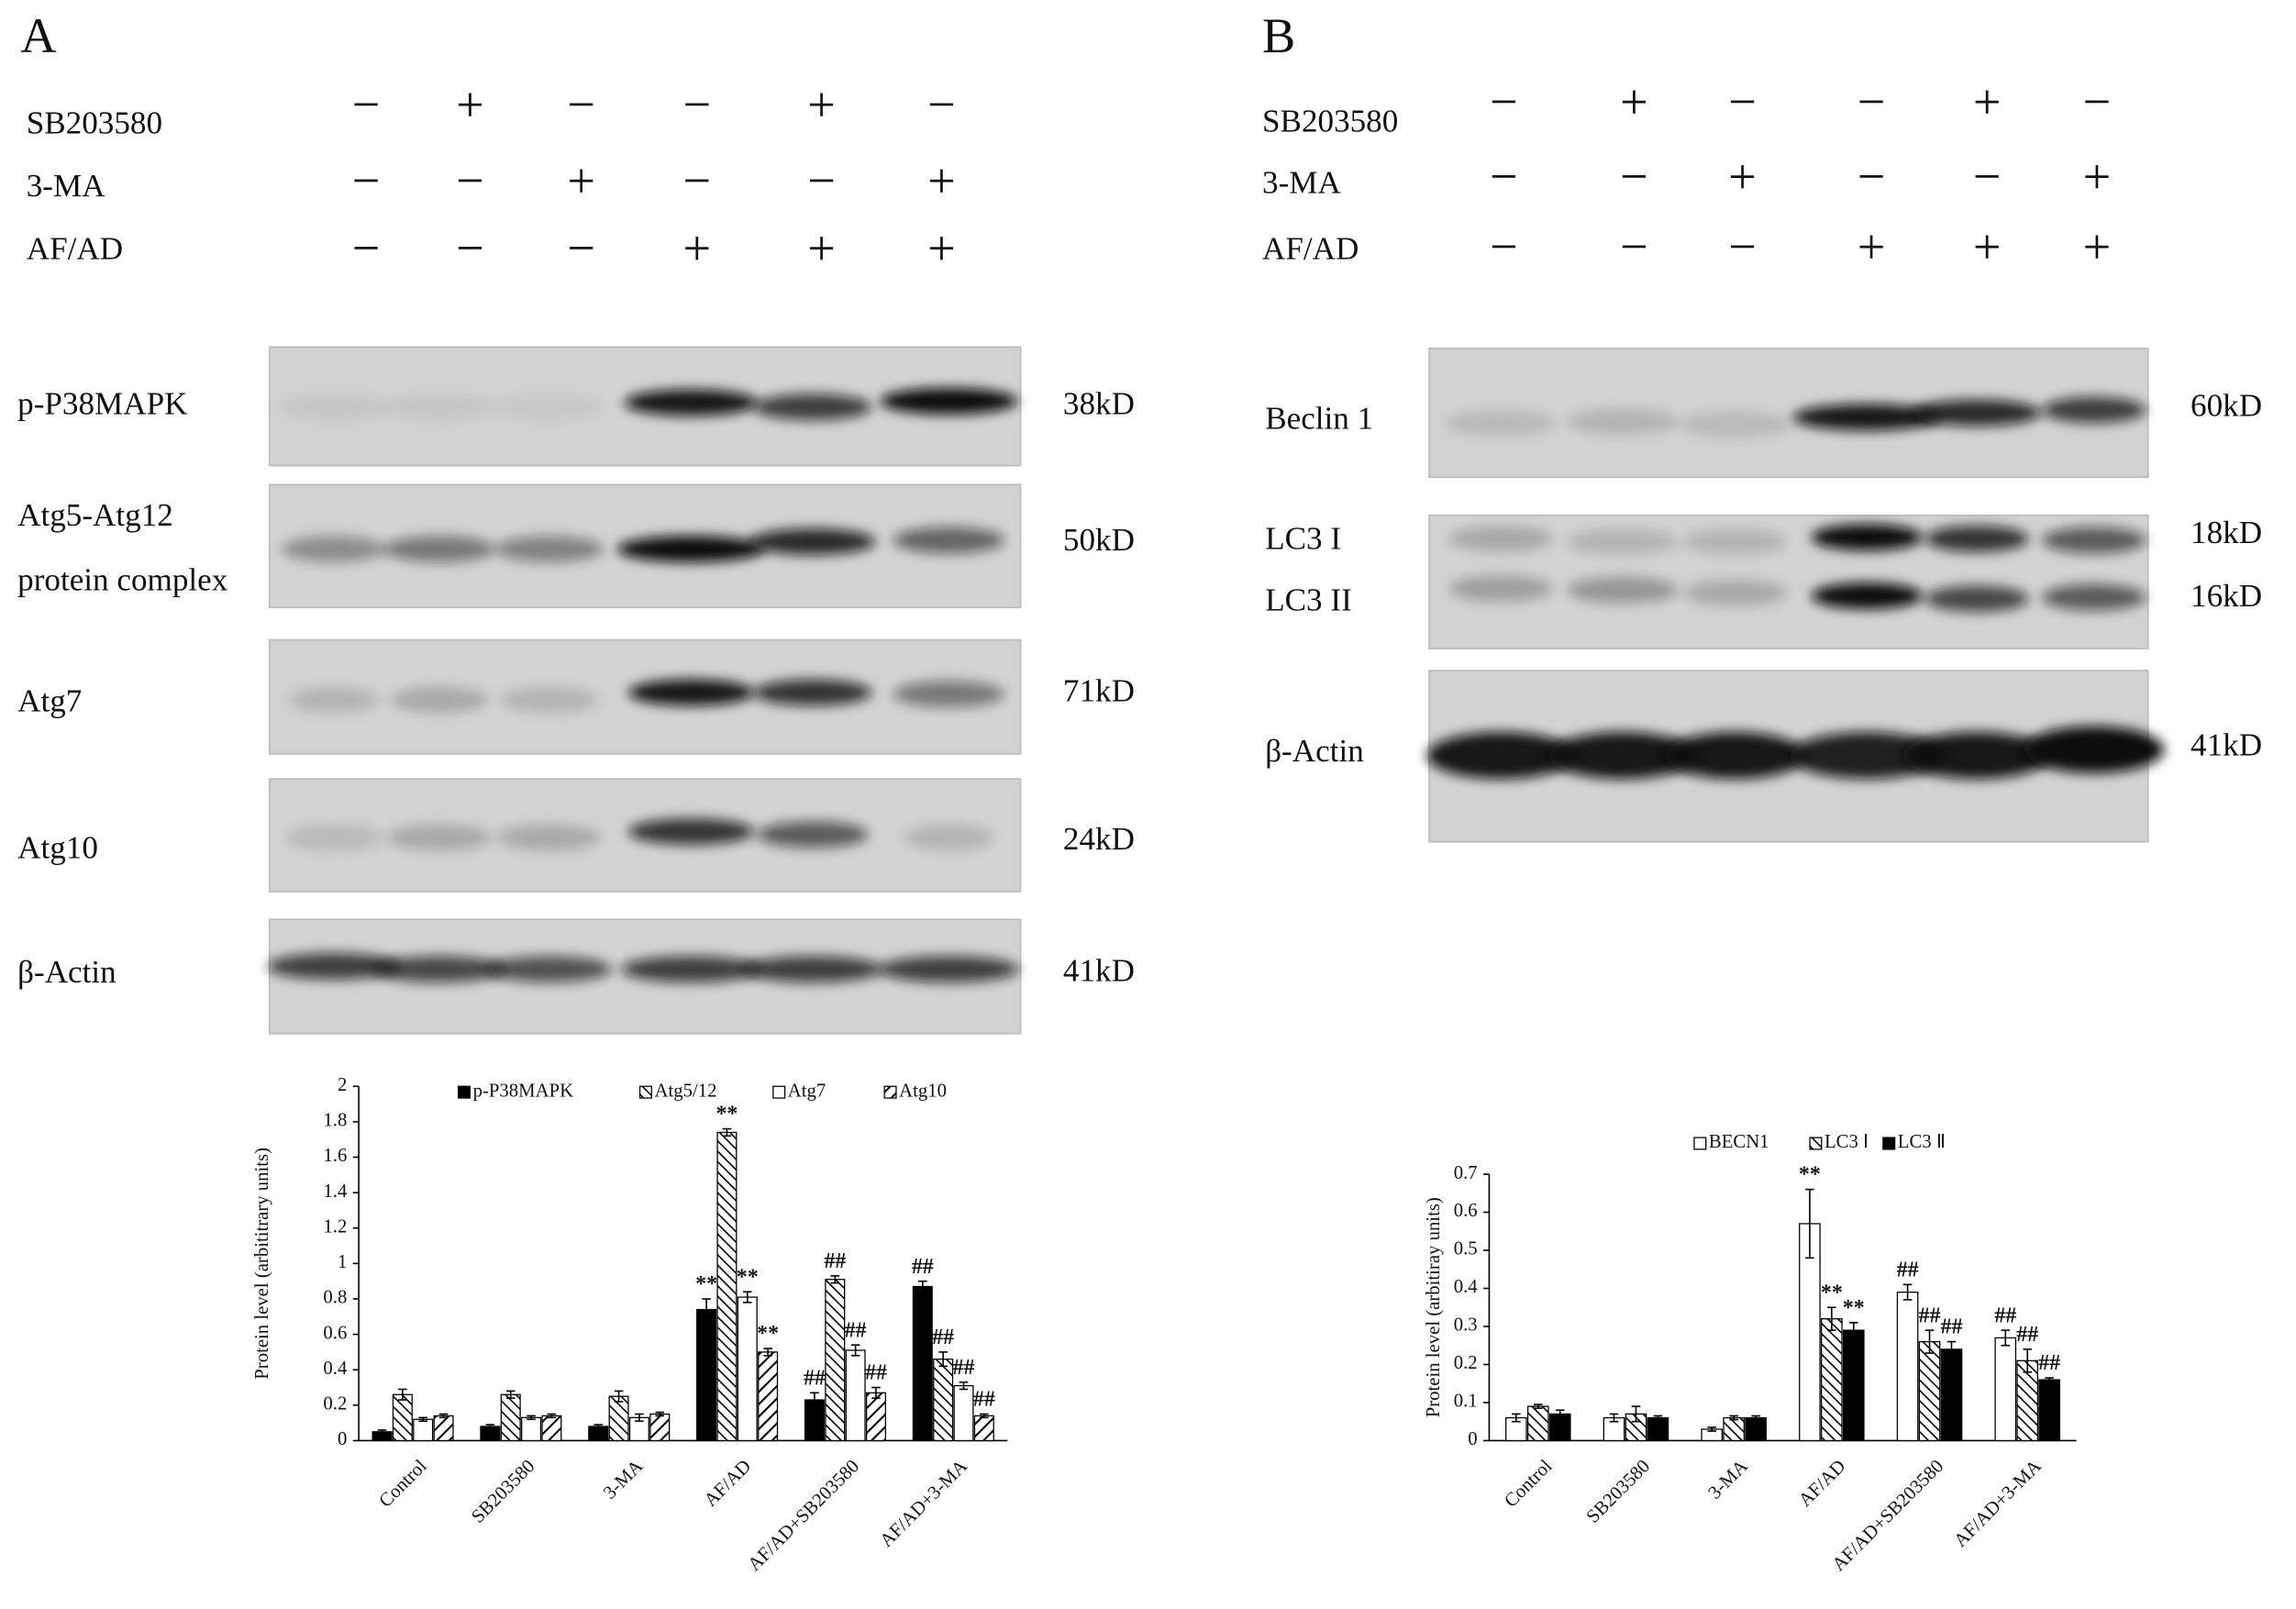  I want to click on y-tick-label: 1, so click(342, 1262).